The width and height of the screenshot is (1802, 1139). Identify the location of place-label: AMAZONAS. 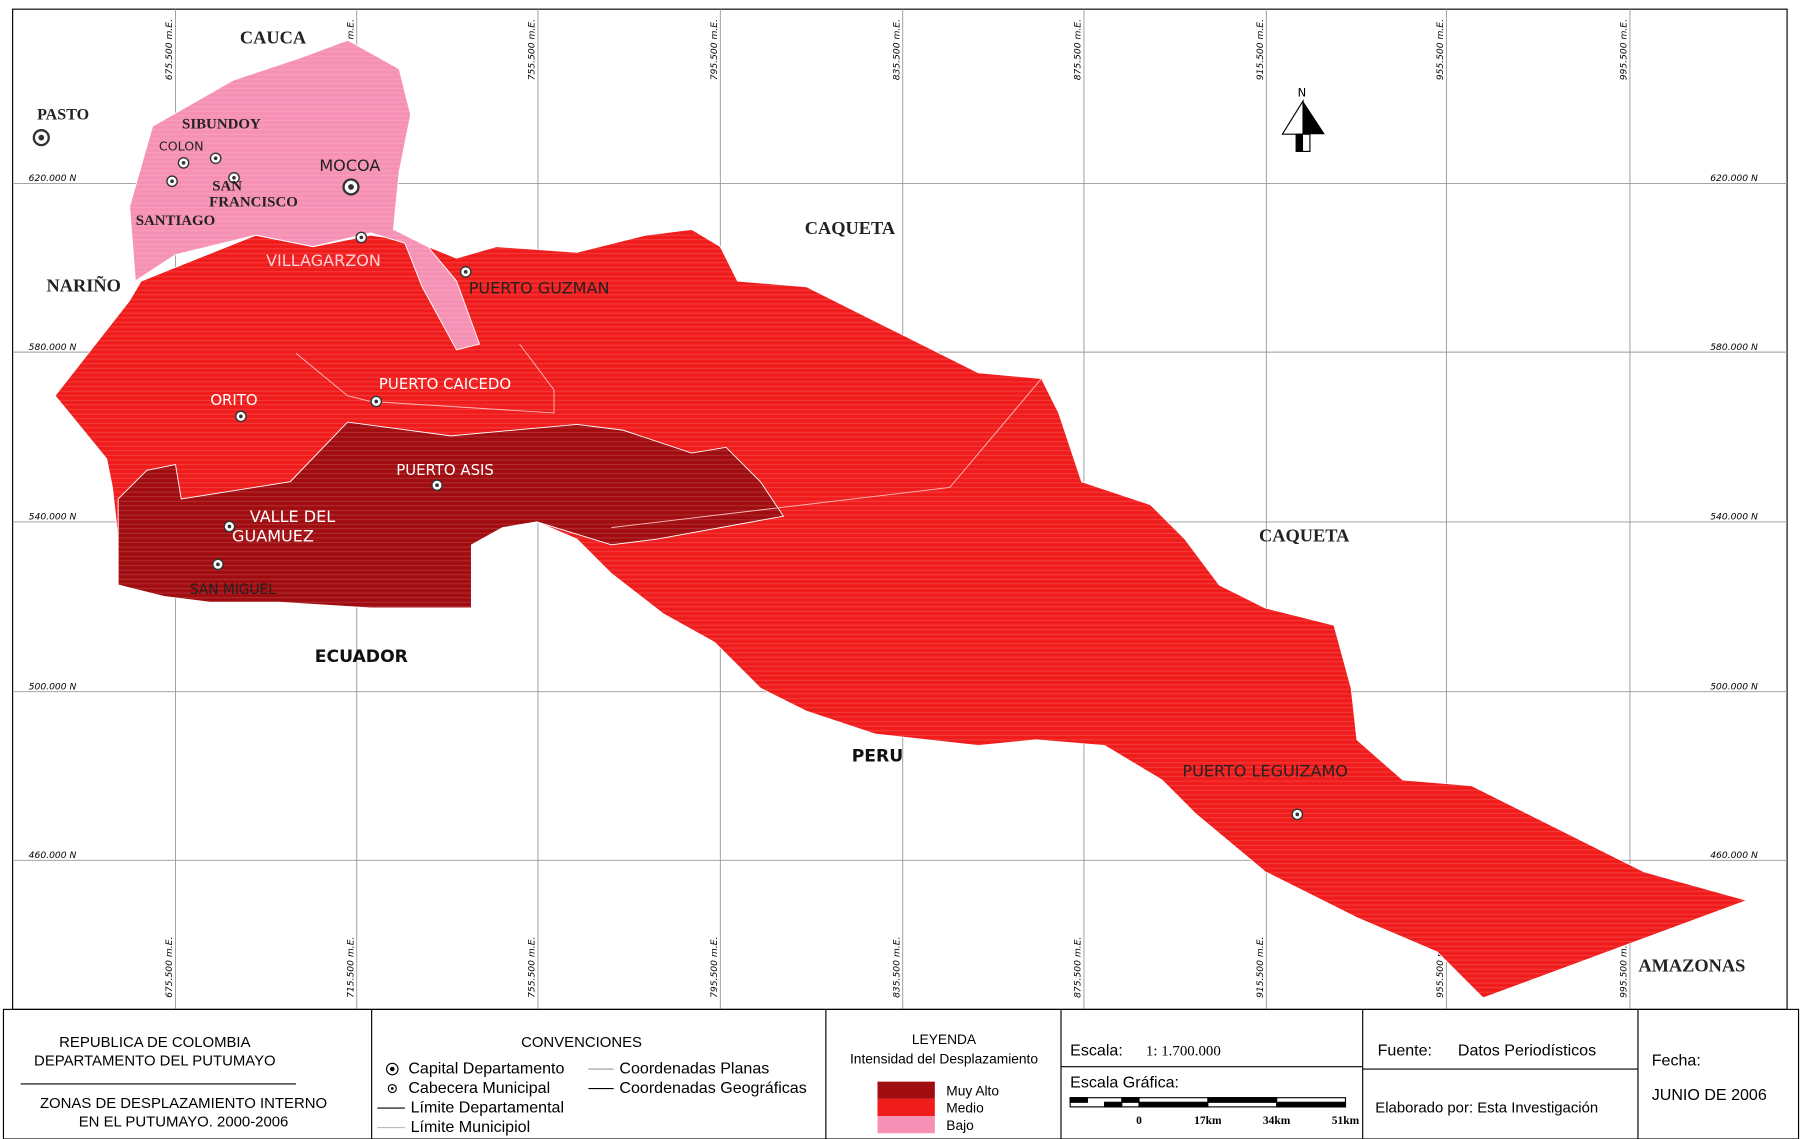
(1691, 966).